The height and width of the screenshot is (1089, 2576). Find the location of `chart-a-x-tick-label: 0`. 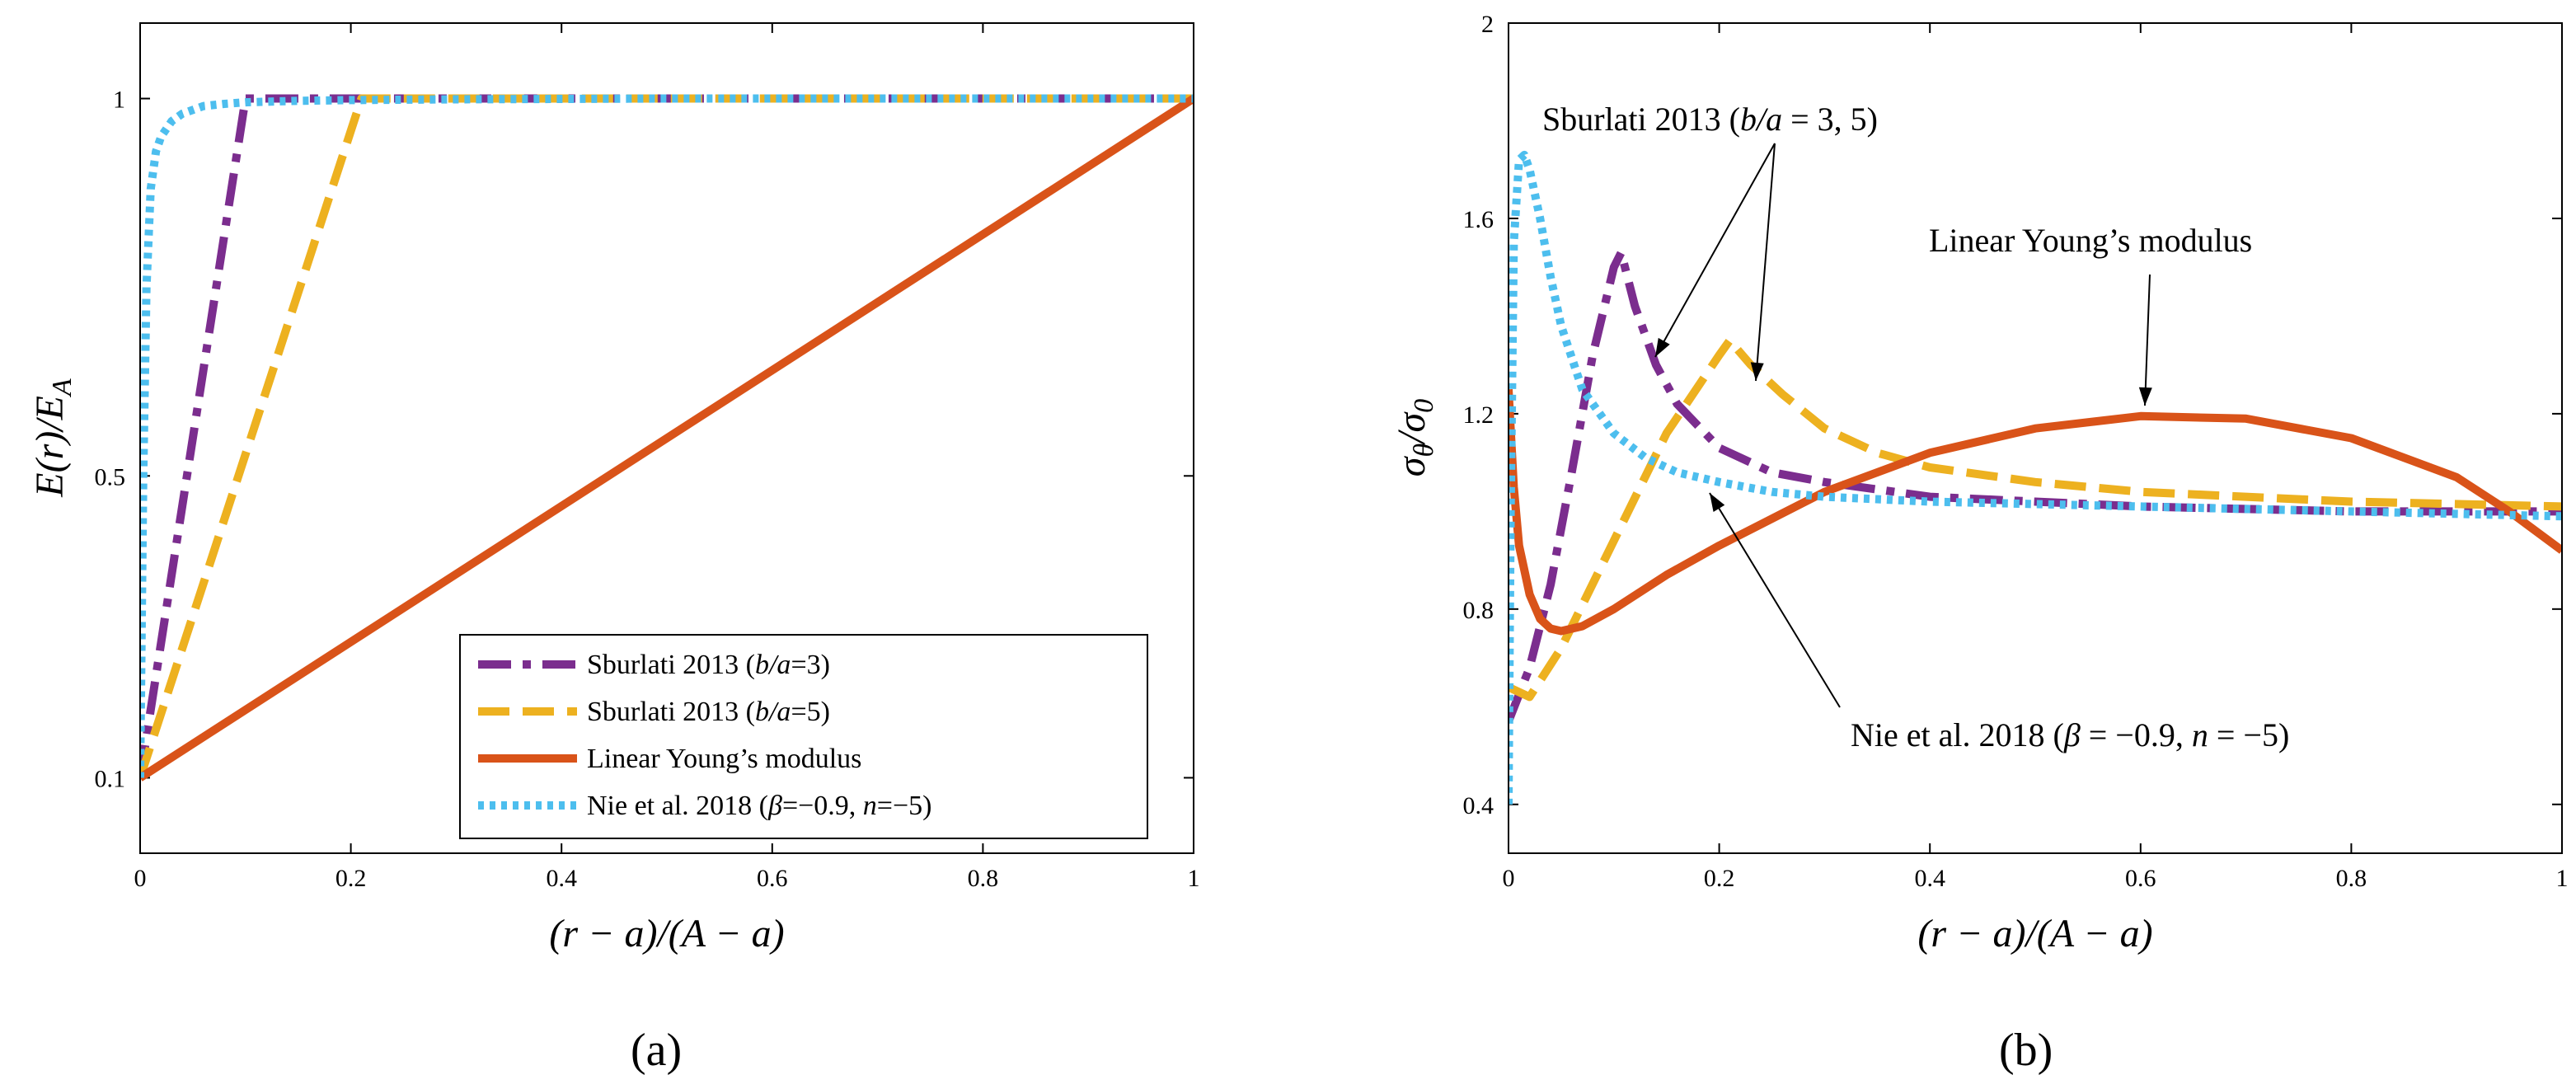

chart-a-x-tick-label: 0 is located at coordinates (141, 878).